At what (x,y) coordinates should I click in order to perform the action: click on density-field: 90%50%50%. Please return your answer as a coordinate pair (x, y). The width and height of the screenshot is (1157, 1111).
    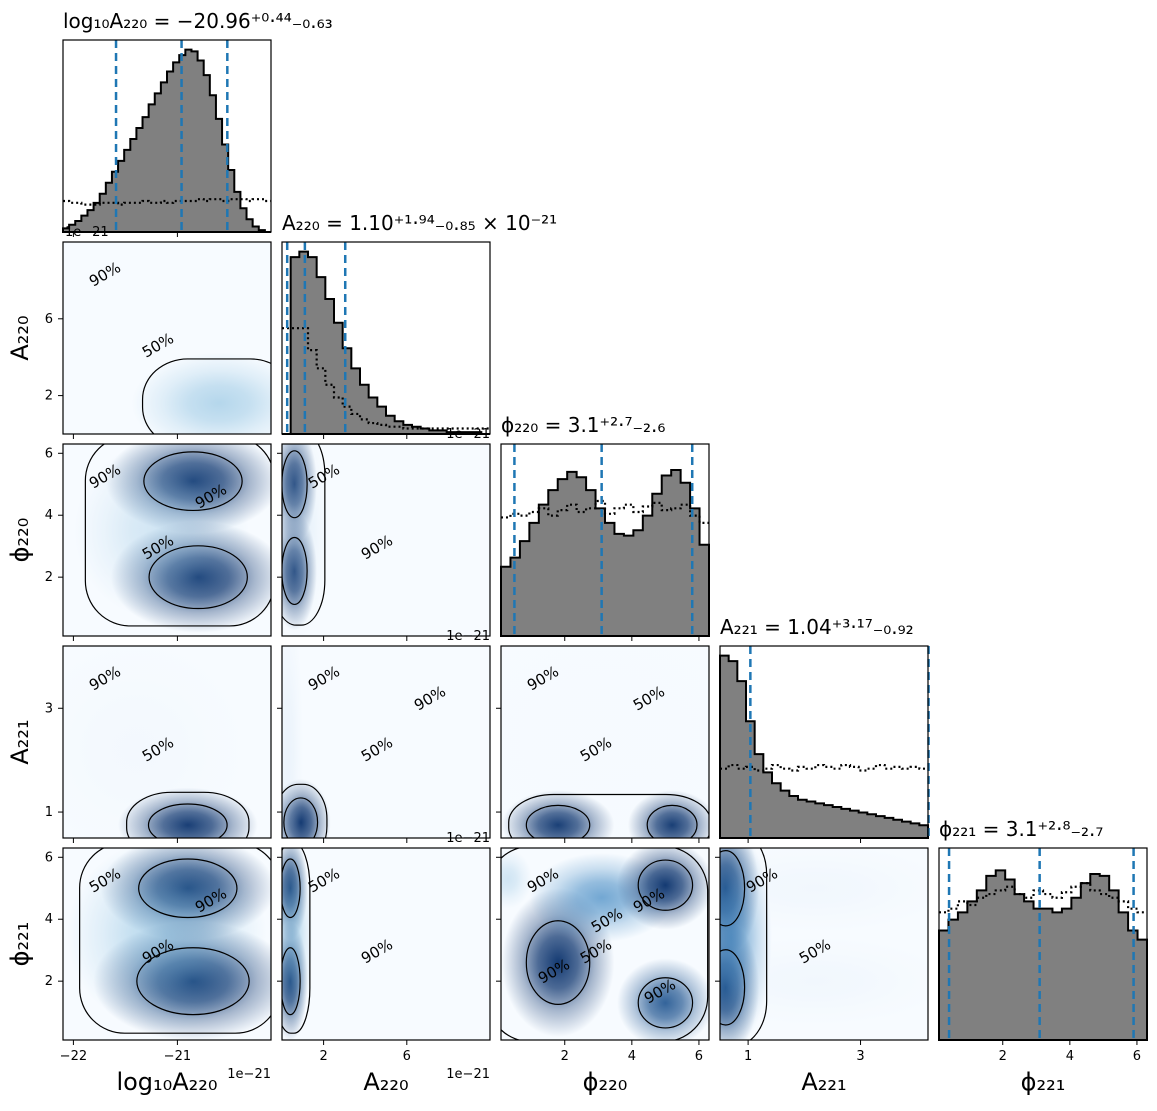
    Looking at the image, I should click on (605, 742).